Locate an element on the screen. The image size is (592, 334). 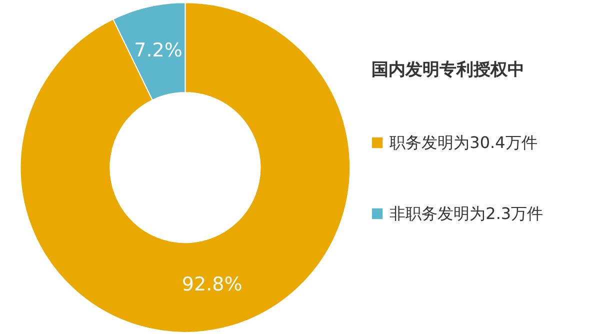
data-label: 92.8% is located at coordinates (212, 284).